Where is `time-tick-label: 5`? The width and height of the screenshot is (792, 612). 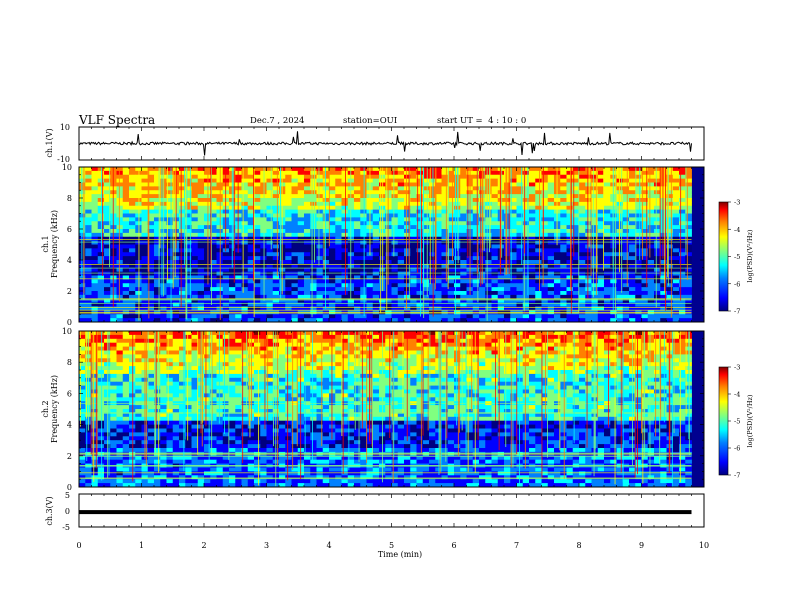 time-tick-label: 5 is located at coordinates (391, 545).